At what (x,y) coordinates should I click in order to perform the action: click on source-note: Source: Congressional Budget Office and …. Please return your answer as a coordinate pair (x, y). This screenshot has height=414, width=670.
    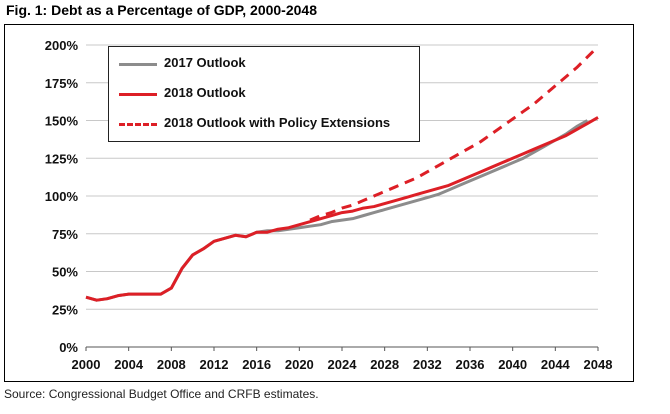
    Looking at the image, I should click on (161, 394).